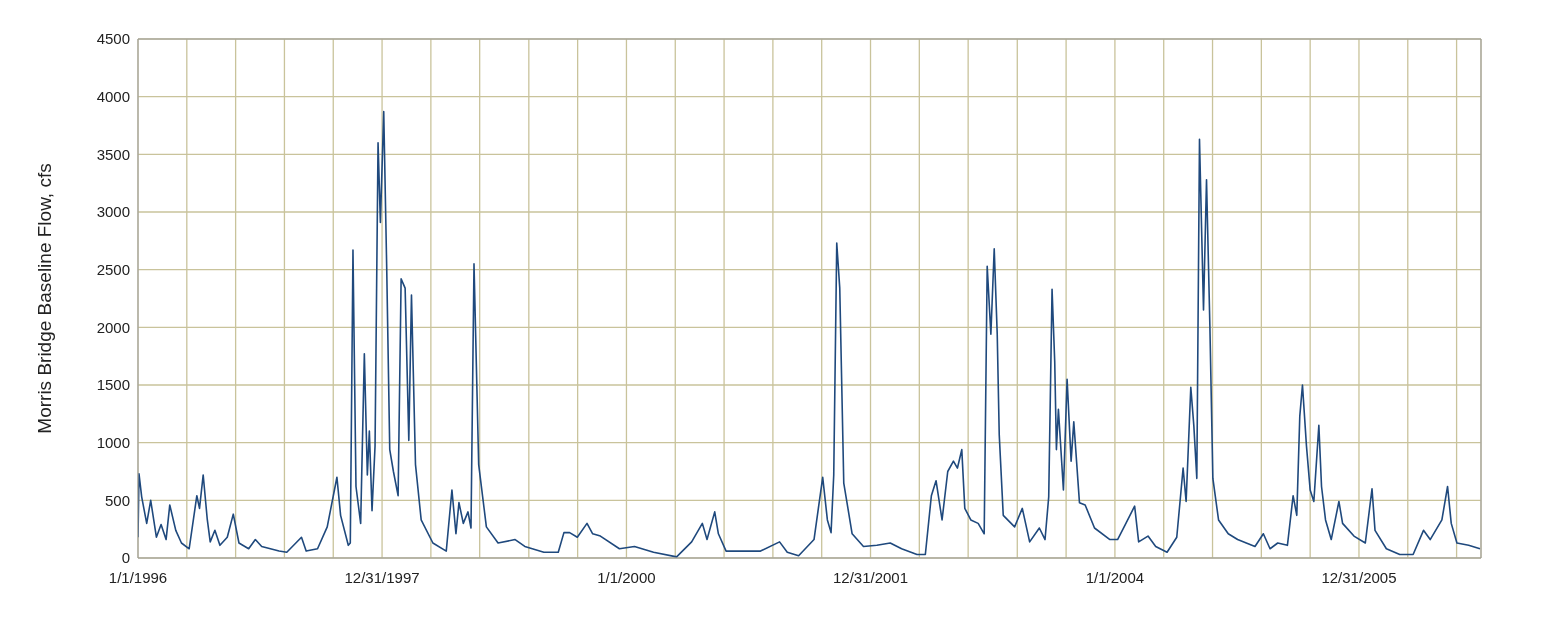 This screenshot has width=1550, height=626. I want to click on y-tick-label: 4500, so click(113, 39).